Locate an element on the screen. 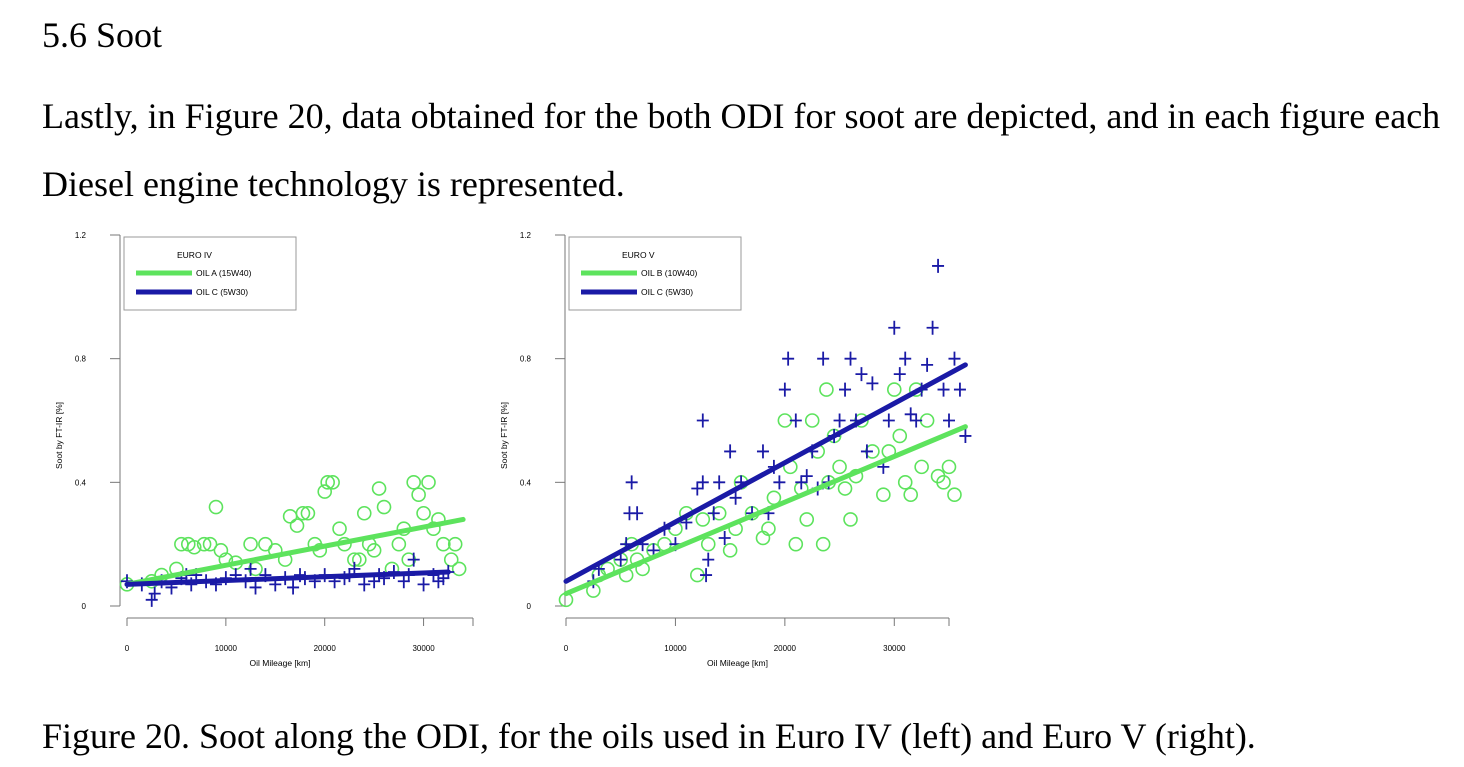 This screenshot has width=1464, height=767. section-heading: 5.6 Soot is located at coordinates (102, 35).